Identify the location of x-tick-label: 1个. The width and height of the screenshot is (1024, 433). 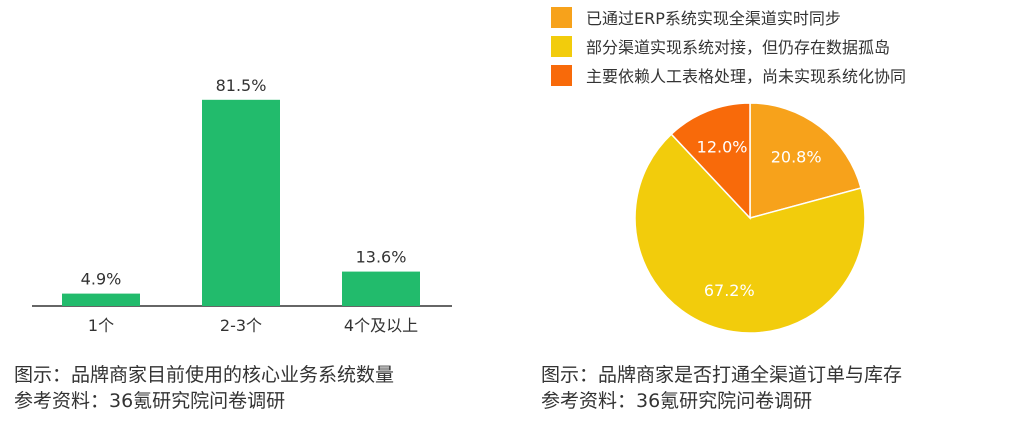
(101, 325).